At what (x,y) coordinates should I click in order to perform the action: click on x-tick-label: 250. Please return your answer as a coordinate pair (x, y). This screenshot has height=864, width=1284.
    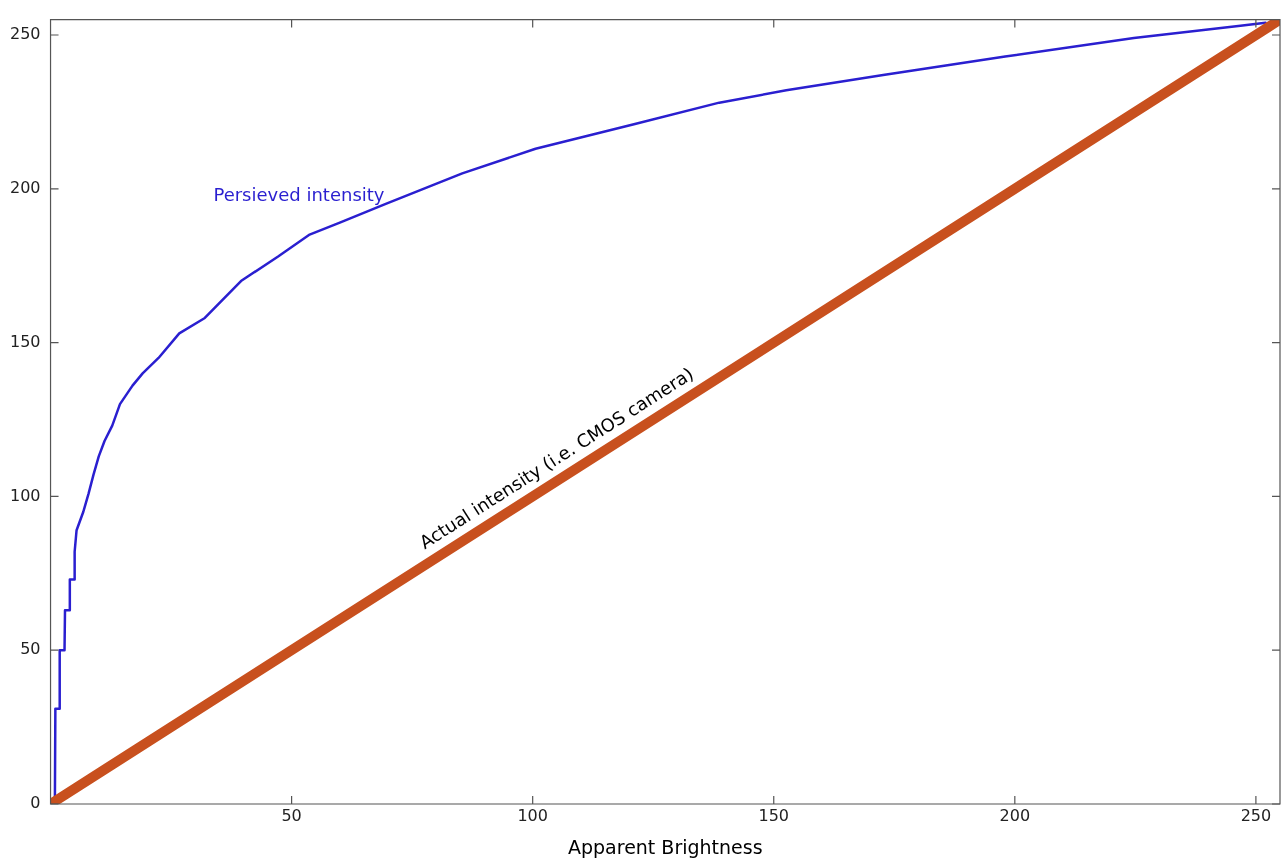
    Looking at the image, I should click on (1256, 815).